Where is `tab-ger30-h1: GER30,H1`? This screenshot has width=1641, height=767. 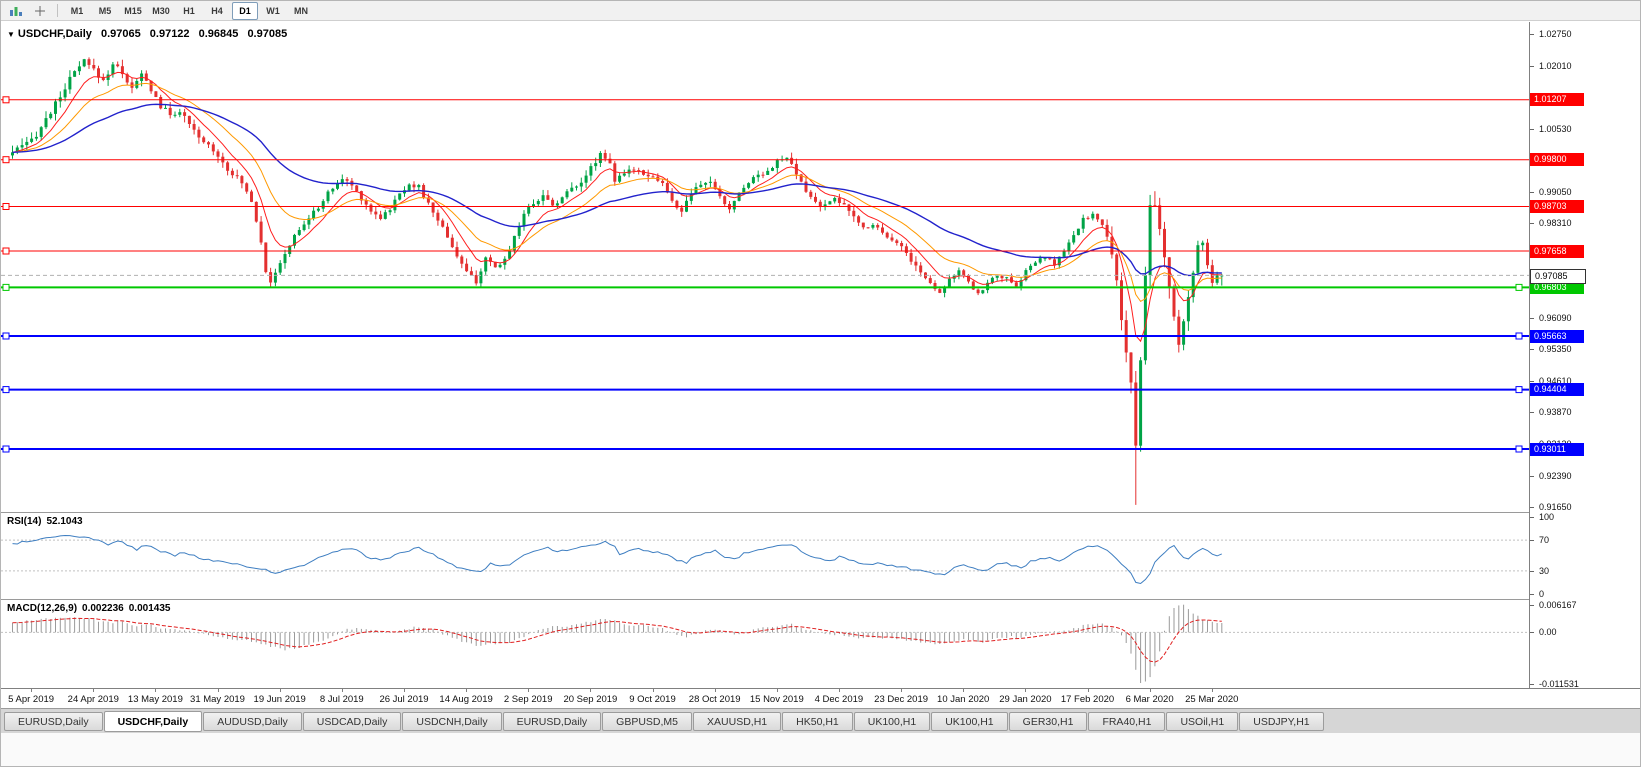 tab-ger30-h1: GER30,H1 is located at coordinates (1048, 721).